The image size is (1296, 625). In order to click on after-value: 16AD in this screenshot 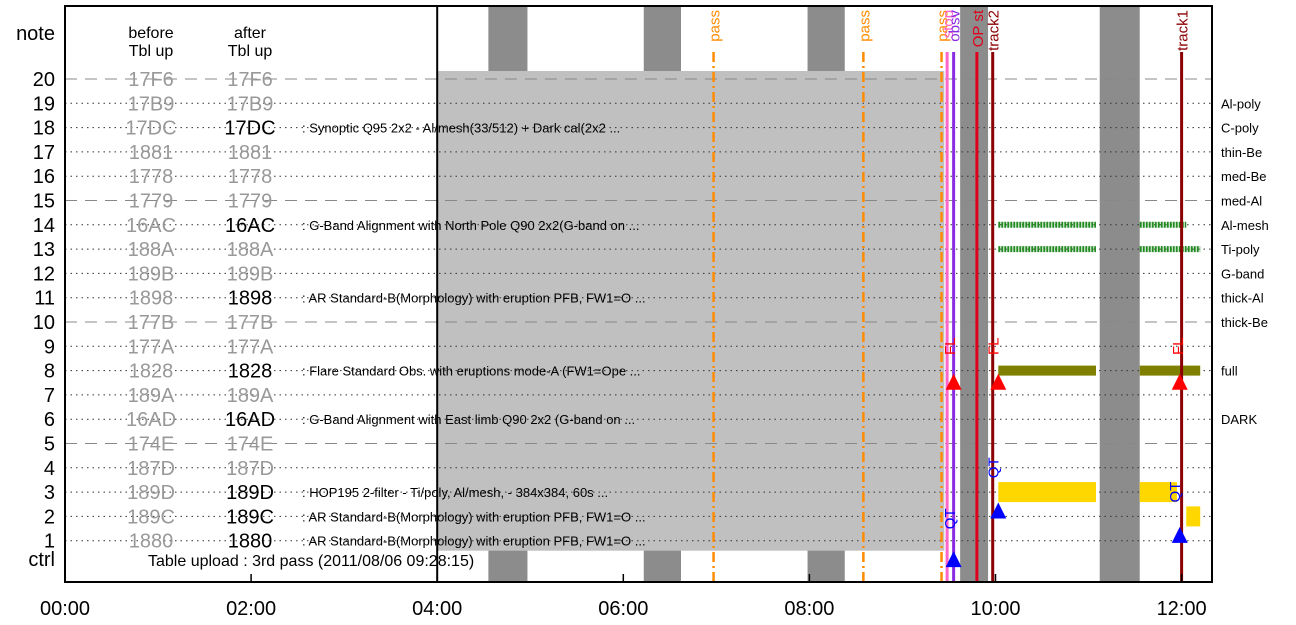, I will do `click(250, 420)`.